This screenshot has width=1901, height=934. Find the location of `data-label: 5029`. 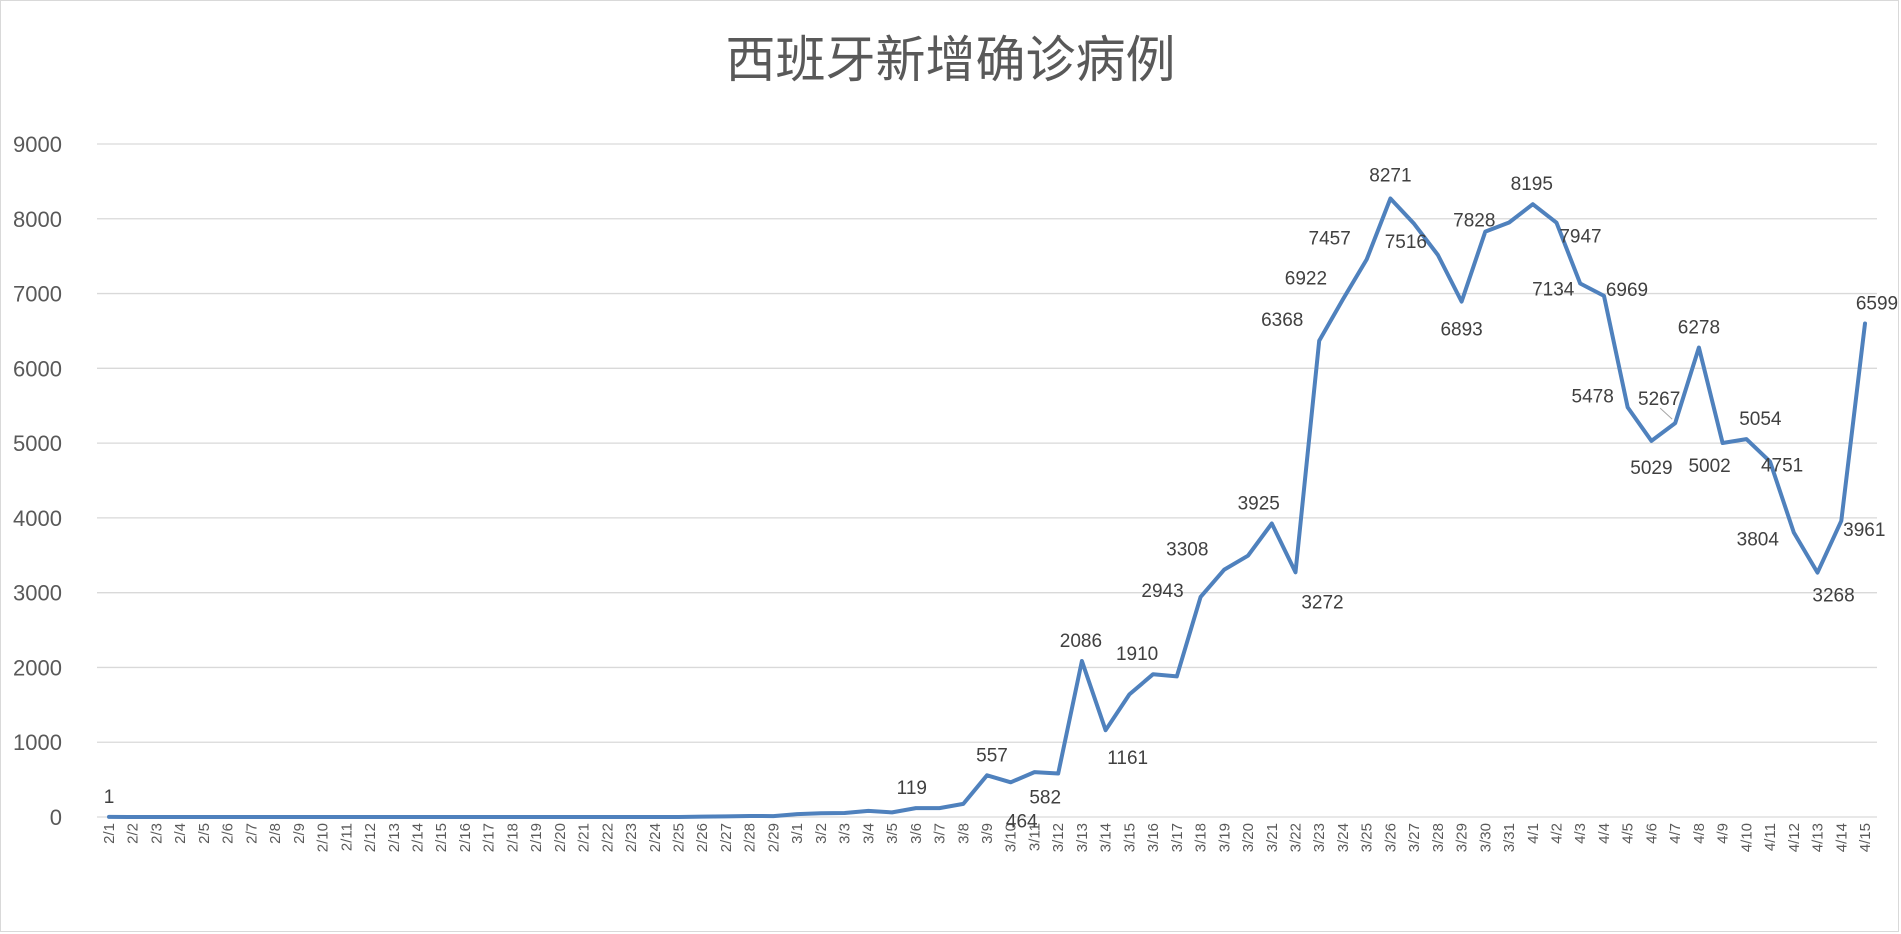

data-label: 5029 is located at coordinates (1651, 468).